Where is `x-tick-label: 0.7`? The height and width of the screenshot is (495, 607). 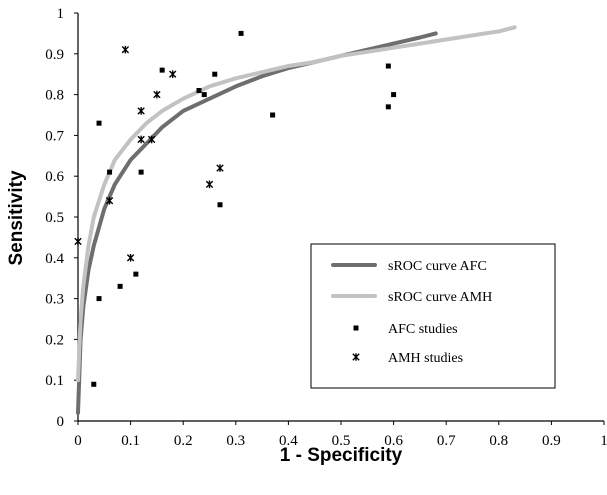
x-tick-label: 0.7 is located at coordinates (446, 441).